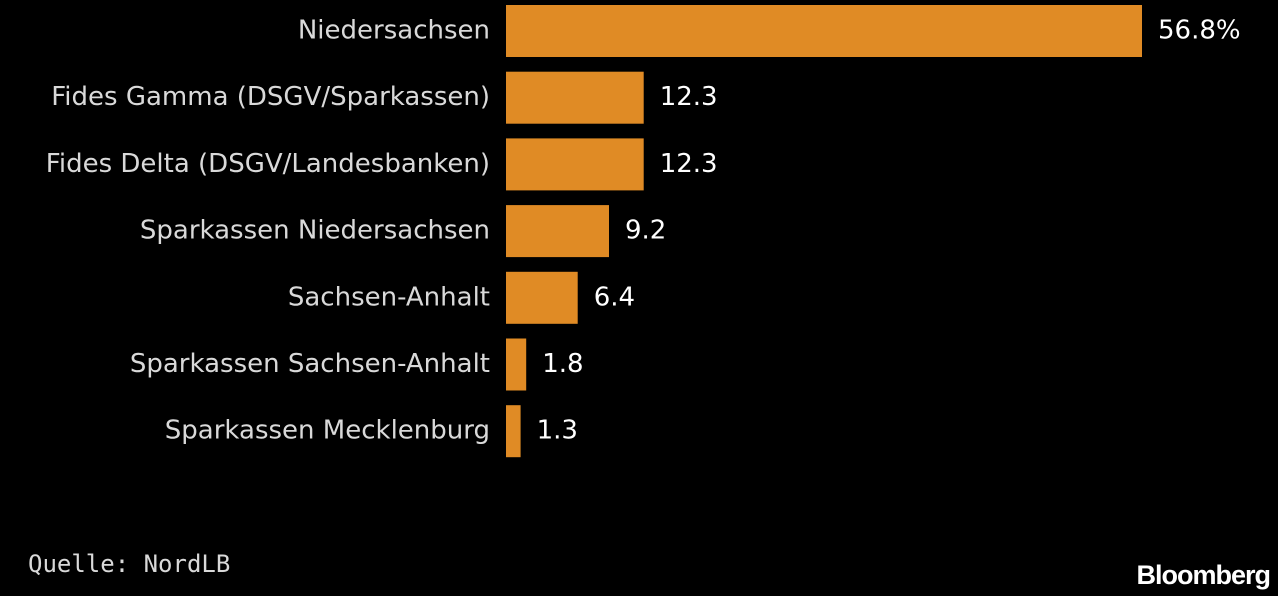  I want to click on value-label-fides-delta-dsgv-landesbanken: 12.3, so click(689, 164).